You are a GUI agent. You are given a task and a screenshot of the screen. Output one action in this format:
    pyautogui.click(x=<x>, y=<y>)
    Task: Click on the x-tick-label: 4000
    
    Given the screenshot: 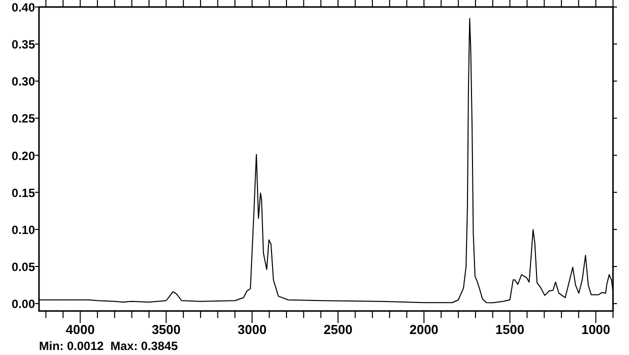 What is the action you would take?
    pyautogui.click(x=80, y=329)
    